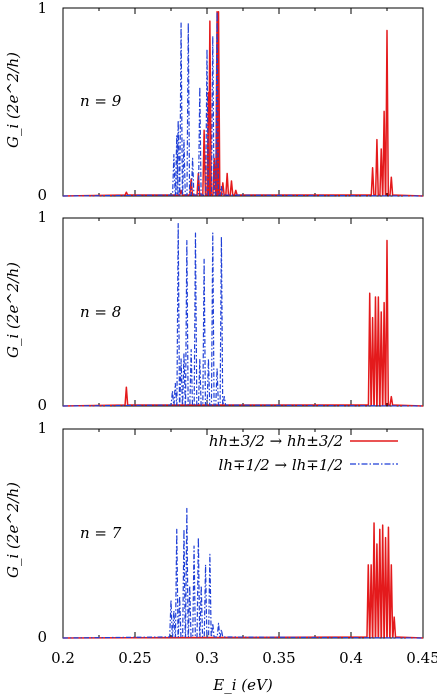 This screenshot has height=697, width=437. I want to click on x-tick-label: 0.4, so click(351, 658).